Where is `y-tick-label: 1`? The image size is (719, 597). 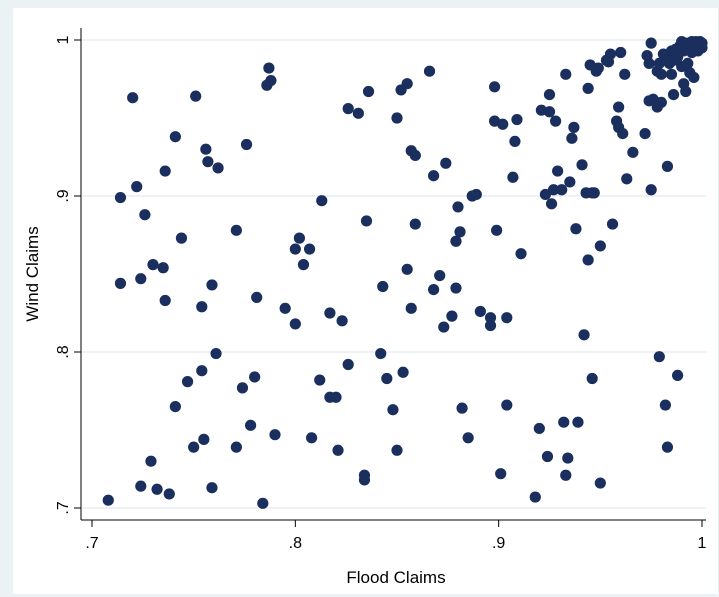
y-tick-label: 1 is located at coordinates (63, 39).